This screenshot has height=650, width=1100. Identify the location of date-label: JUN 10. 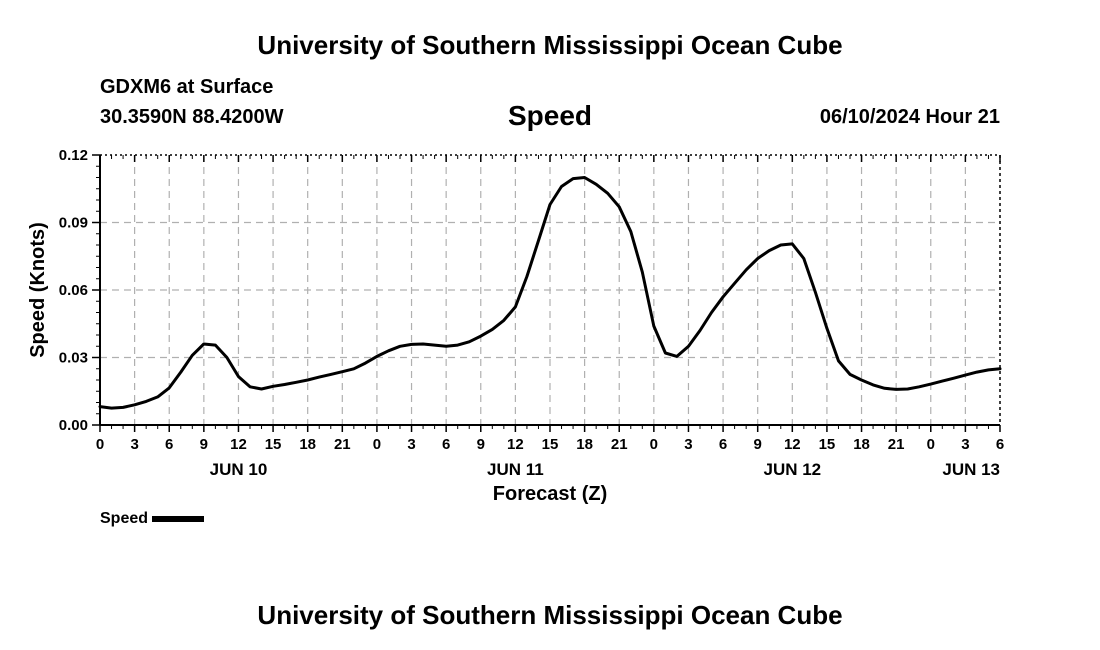
(239, 469).